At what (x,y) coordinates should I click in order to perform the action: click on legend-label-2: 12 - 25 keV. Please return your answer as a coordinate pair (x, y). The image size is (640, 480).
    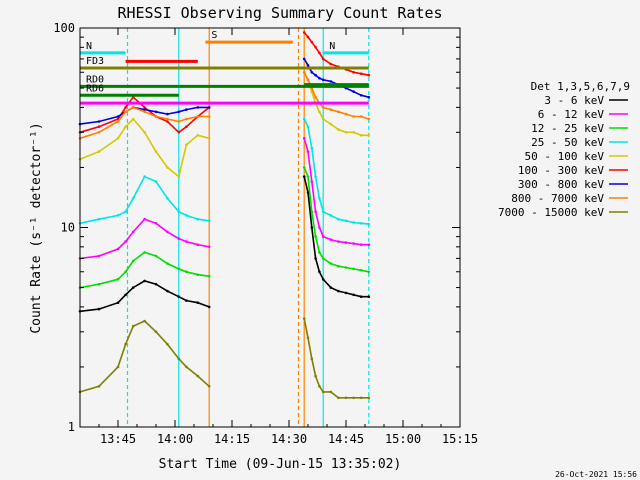
    Looking at the image, I should click on (567, 128).